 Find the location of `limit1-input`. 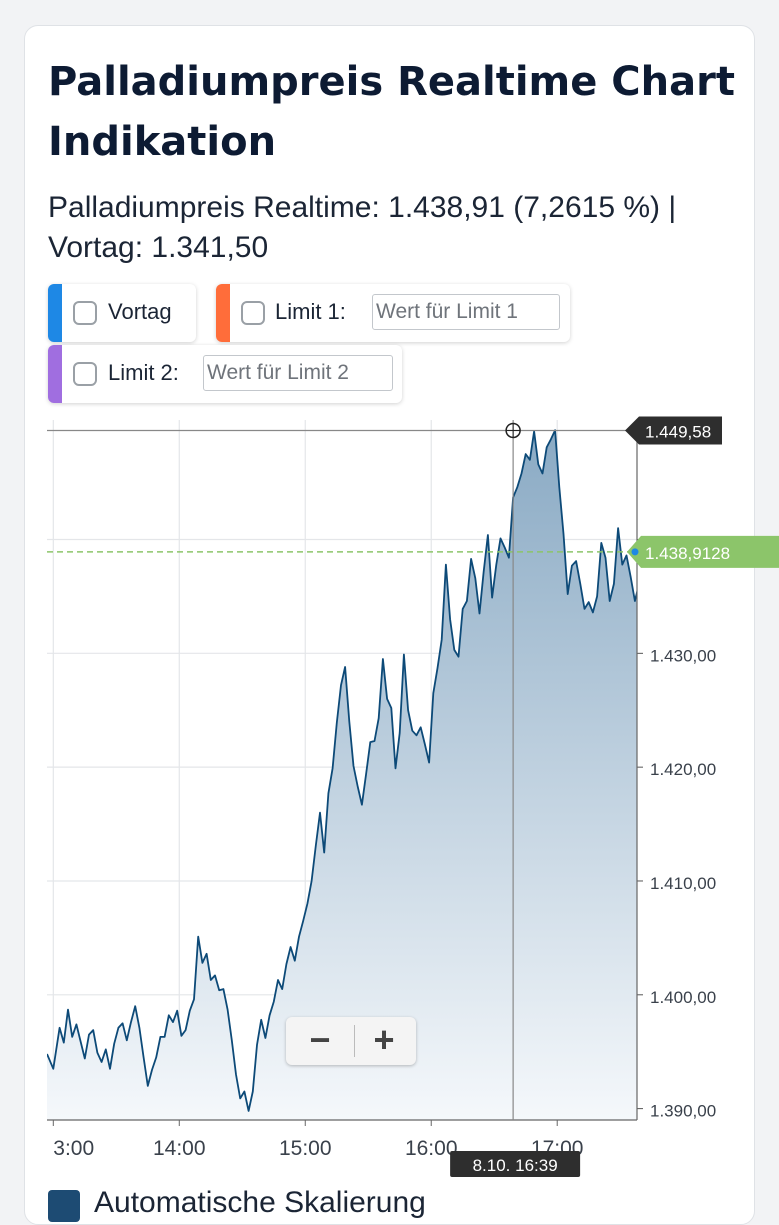

limit1-input is located at coordinates (466, 312).